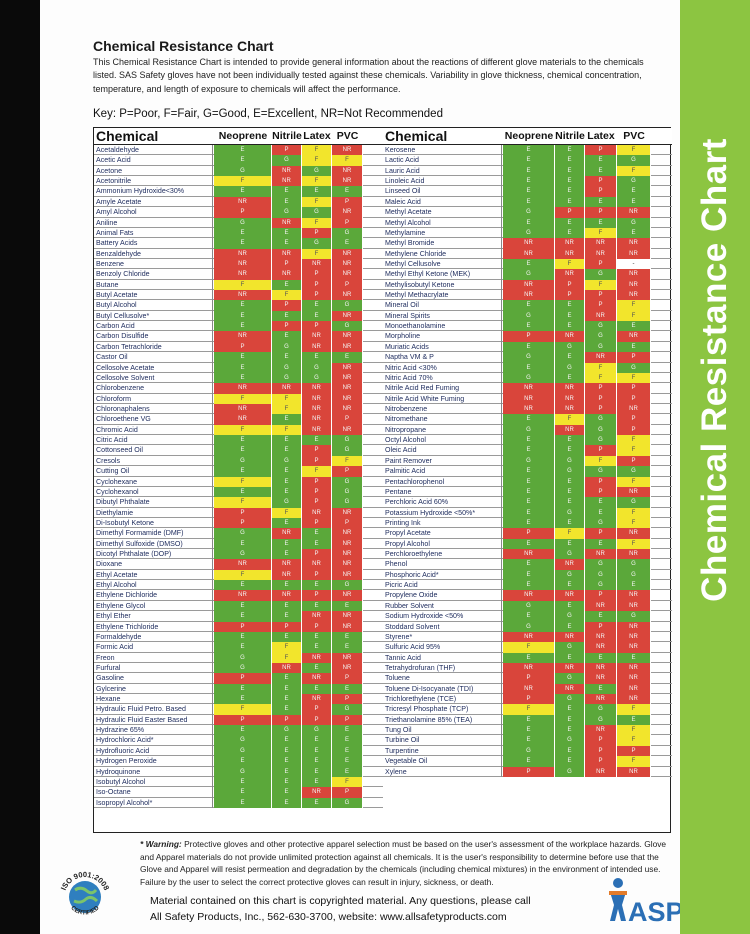 The width and height of the screenshot is (750, 934). What do you see at coordinates (527, 606) in the screenshot?
I see `table-row: Rubber Solvent G E NR NR` at bounding box center [527, 606].